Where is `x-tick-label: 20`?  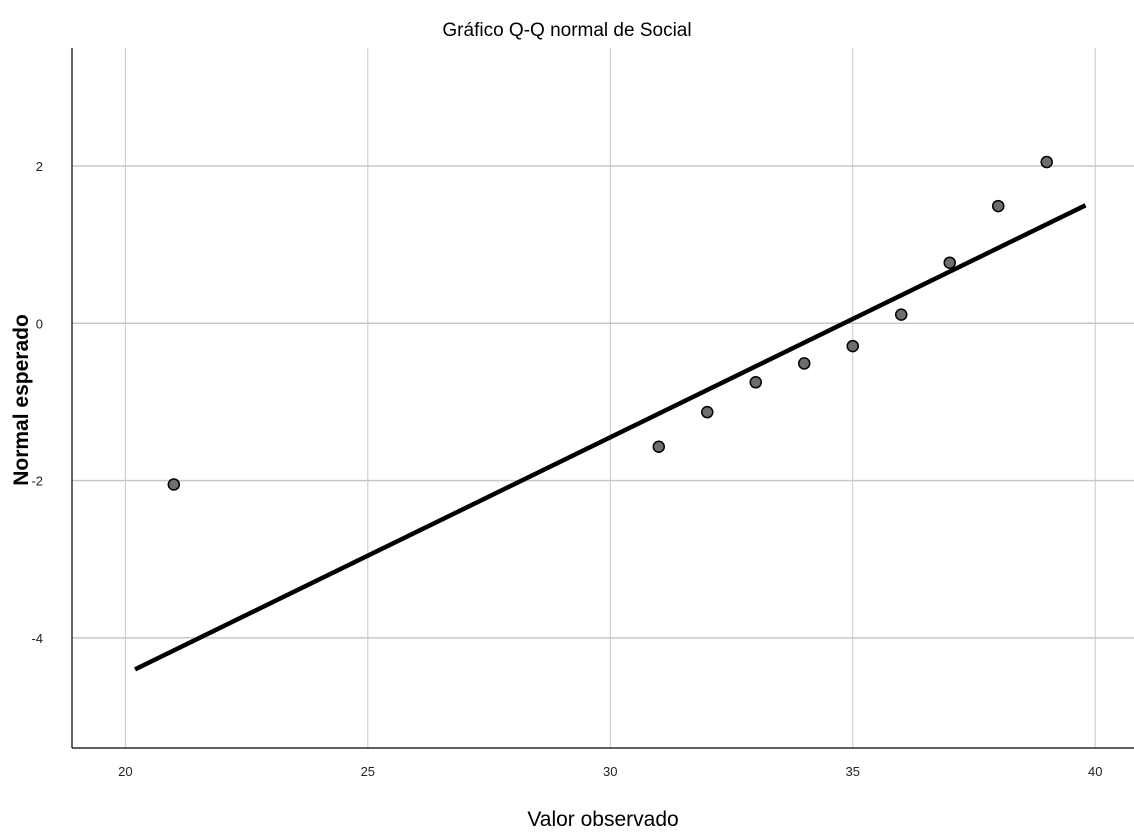 x-tick-label: 20 is located at coordinates (125, 771).